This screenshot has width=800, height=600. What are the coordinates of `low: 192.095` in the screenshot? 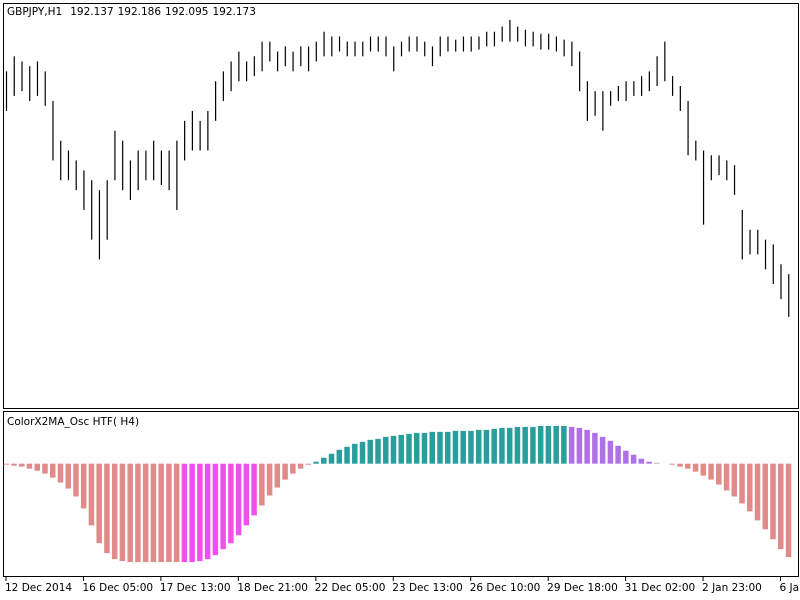 It's located at (186, 12).